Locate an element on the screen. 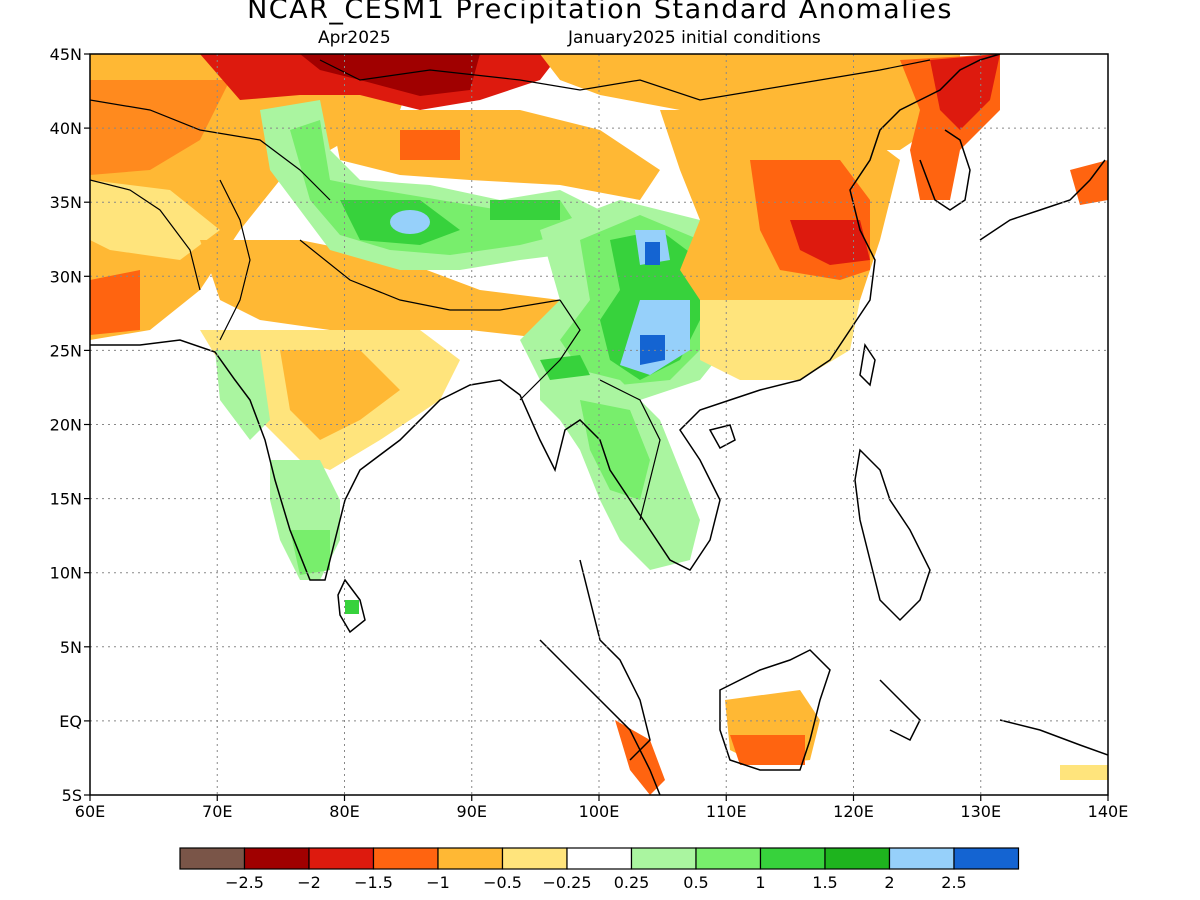  colorbar-label: −2.5 is located at coordinates (244, 882).